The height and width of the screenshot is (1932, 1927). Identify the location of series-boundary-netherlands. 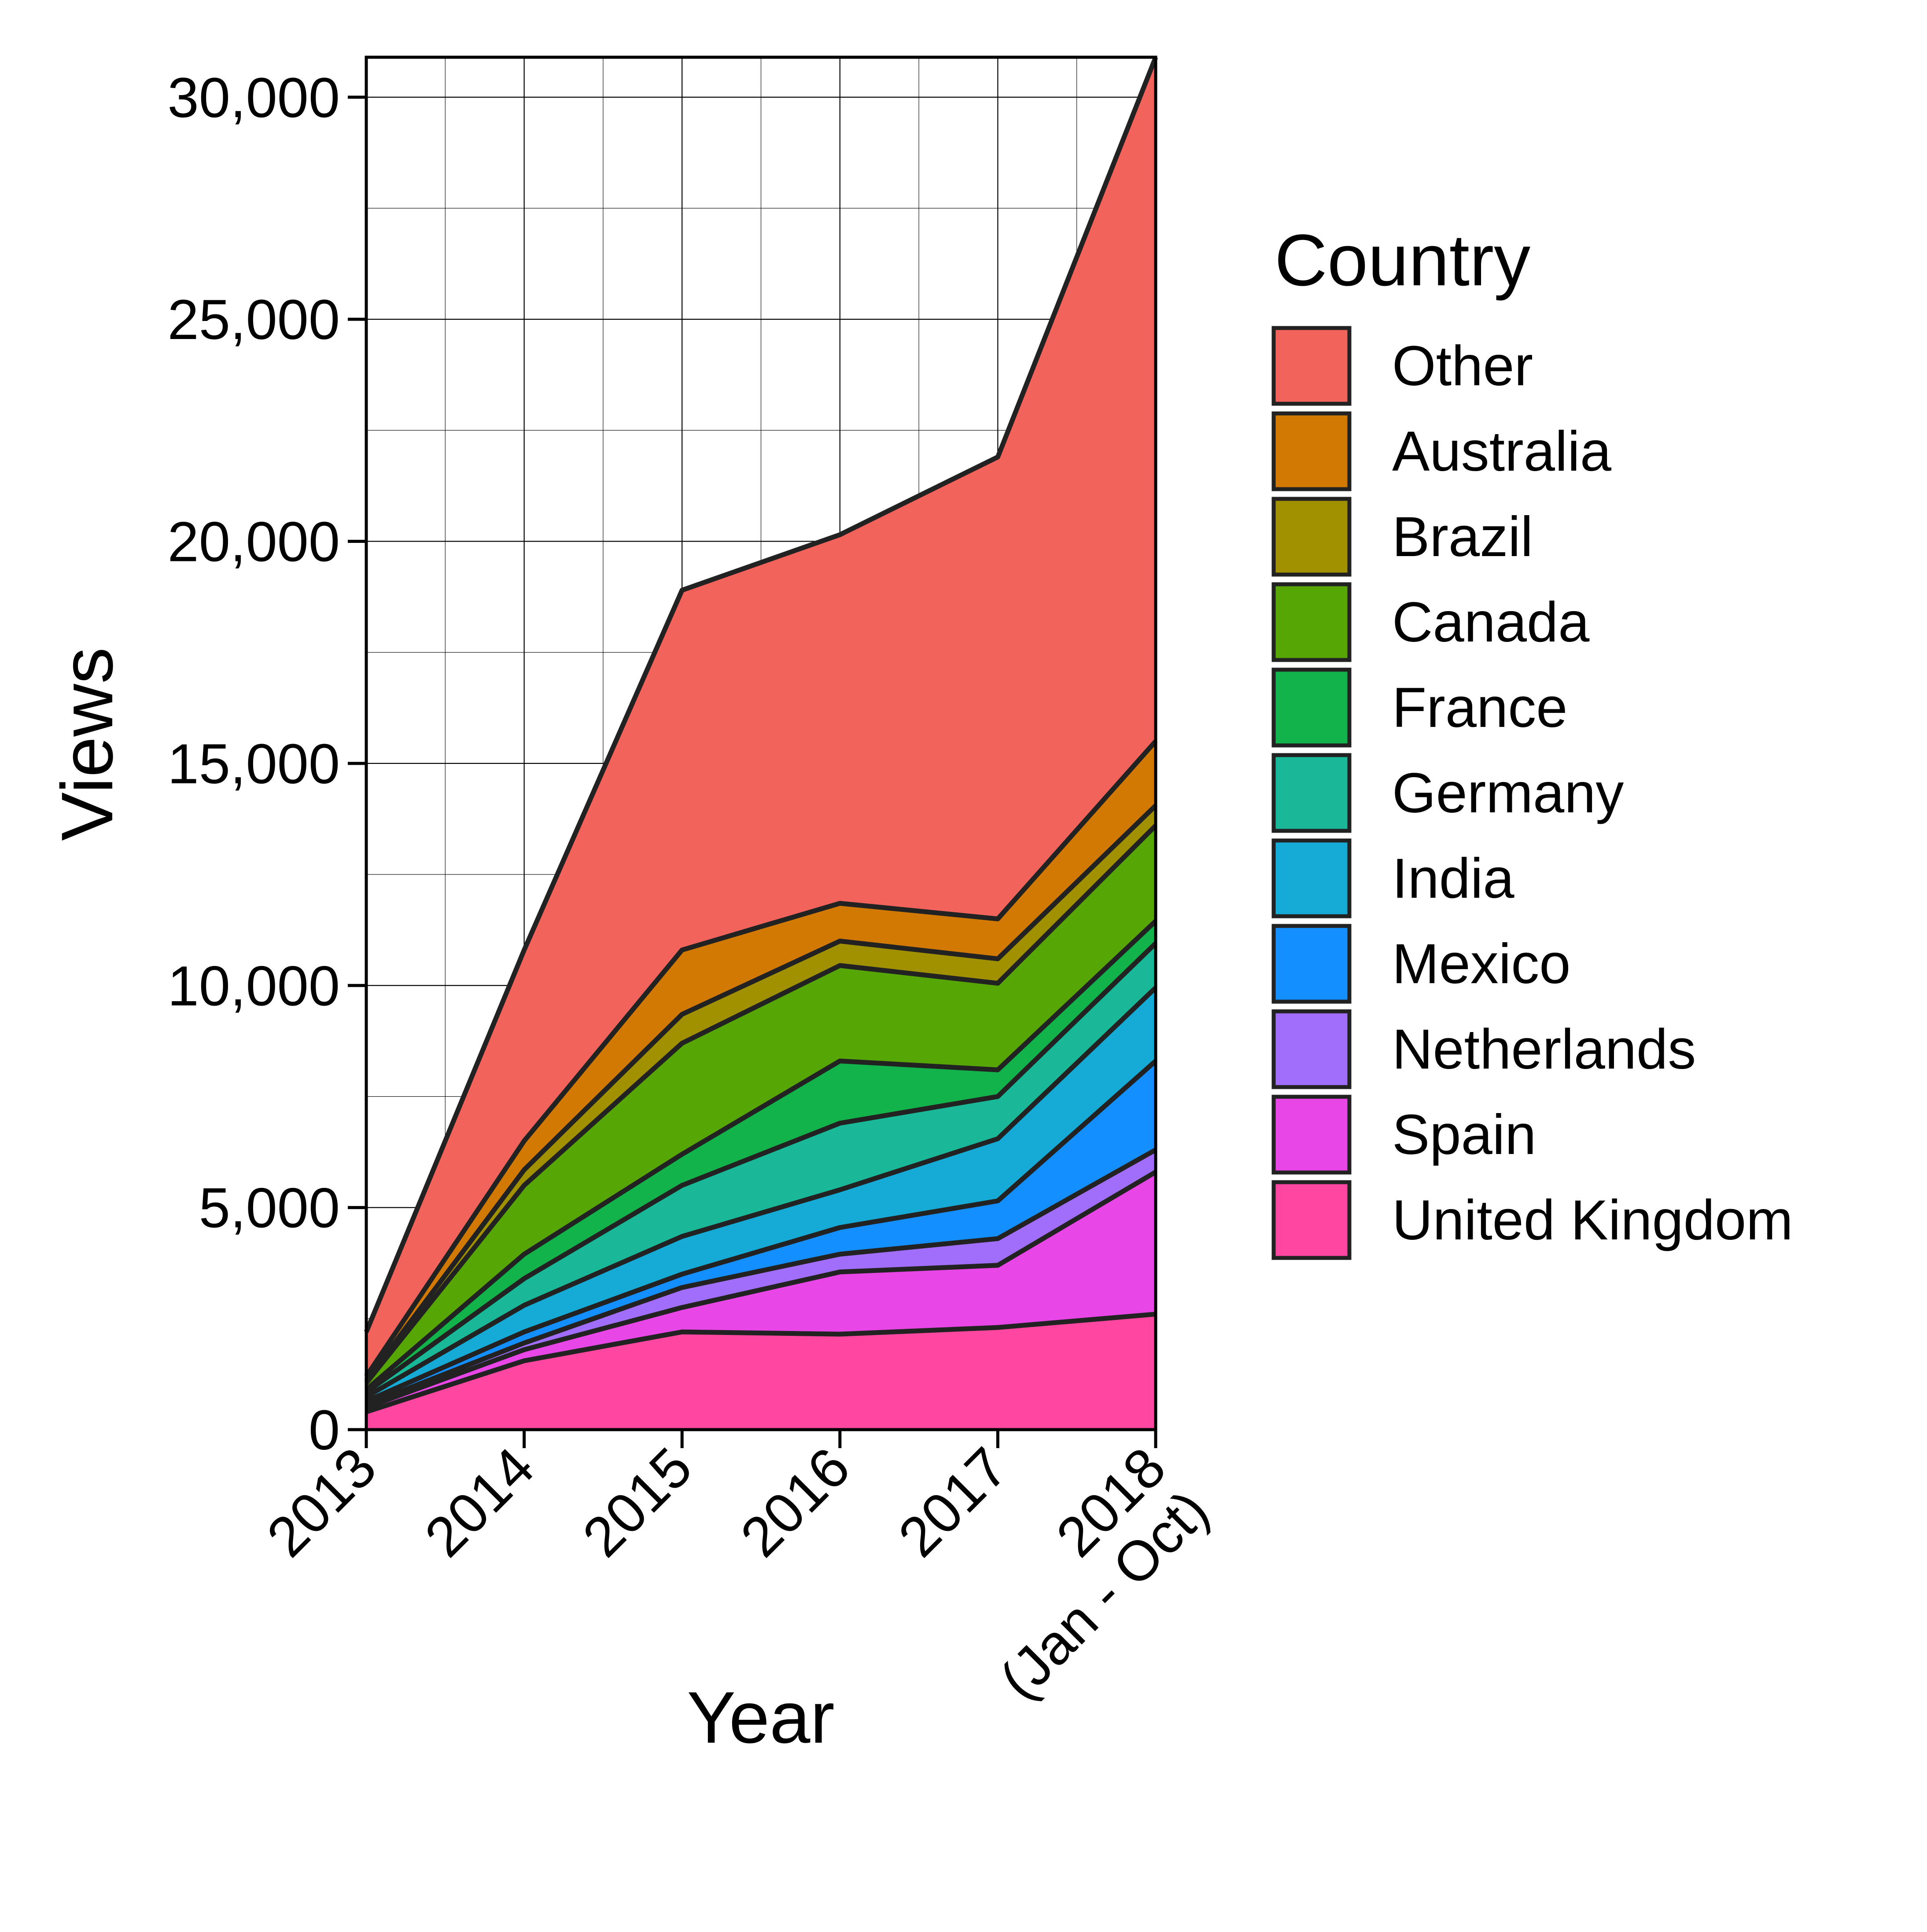
(761, 1277).